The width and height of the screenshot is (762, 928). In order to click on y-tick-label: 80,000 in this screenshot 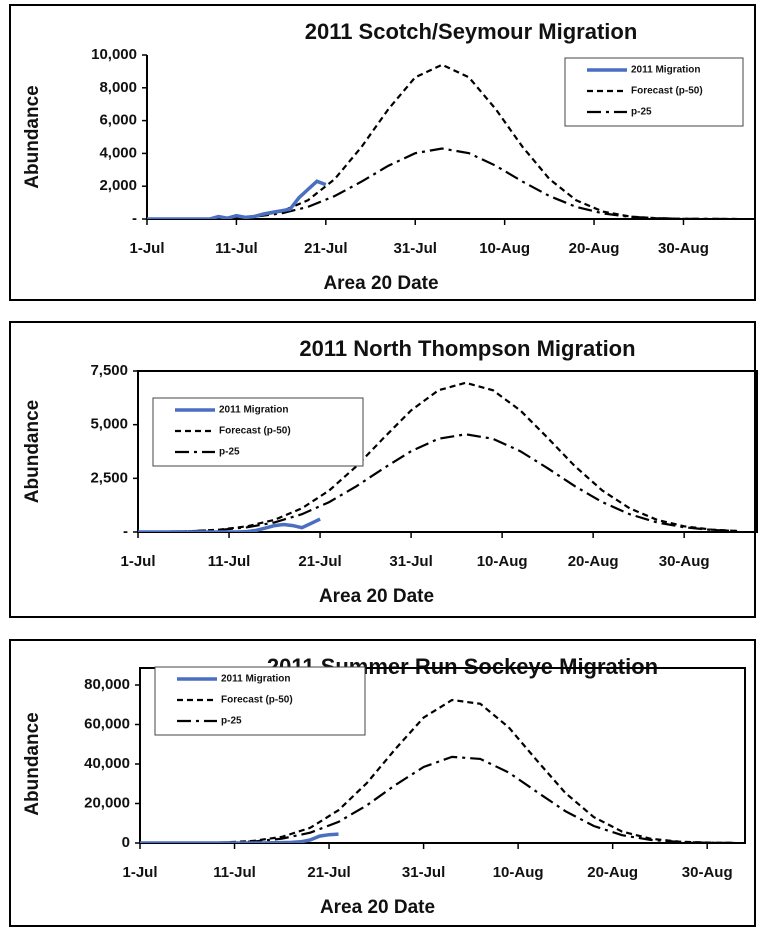, I will do `click(107, 684)`.